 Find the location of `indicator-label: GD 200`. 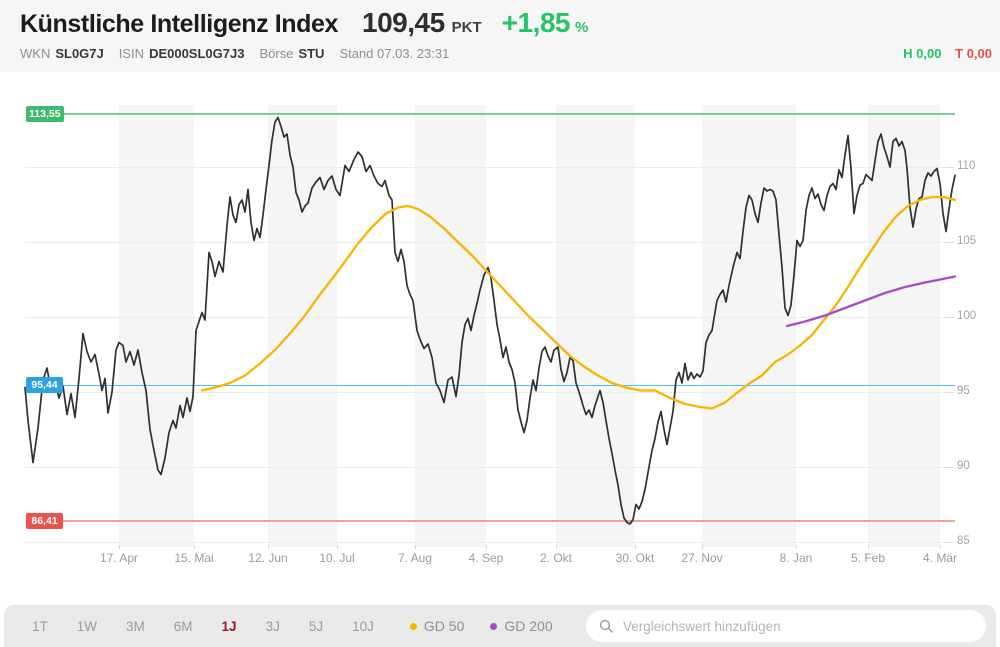

indicator-label: GD 200 is located at coordinates (528, 626).